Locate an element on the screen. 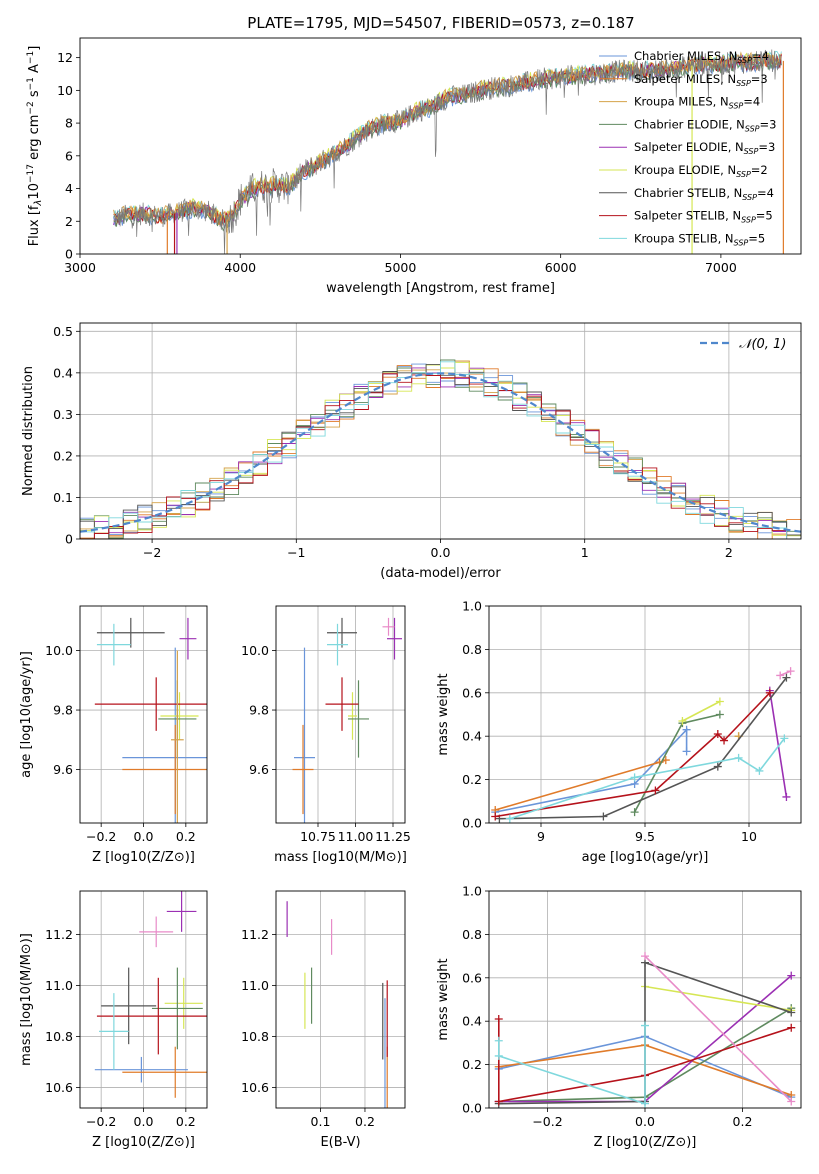 The width and height of the screenshot is (819, 1174). x-tick-label: 3000 is located at coordinates (80, 267).